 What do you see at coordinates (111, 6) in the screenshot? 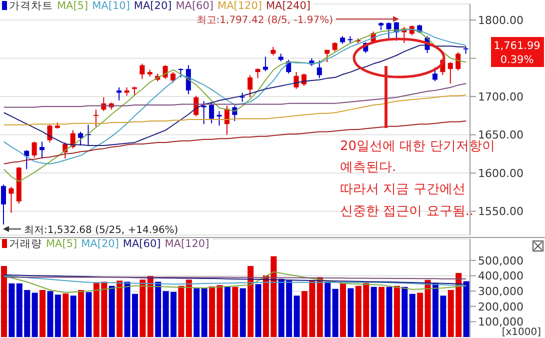
I see `text: MA[10]` at bounding box center [111, 6].